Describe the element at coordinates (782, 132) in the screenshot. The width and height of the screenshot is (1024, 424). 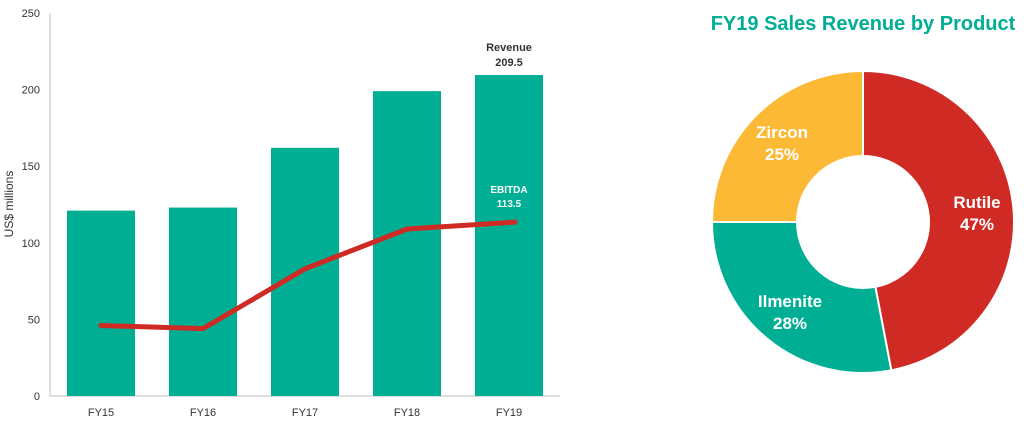
I see `slice-label: Zircon` at that location.